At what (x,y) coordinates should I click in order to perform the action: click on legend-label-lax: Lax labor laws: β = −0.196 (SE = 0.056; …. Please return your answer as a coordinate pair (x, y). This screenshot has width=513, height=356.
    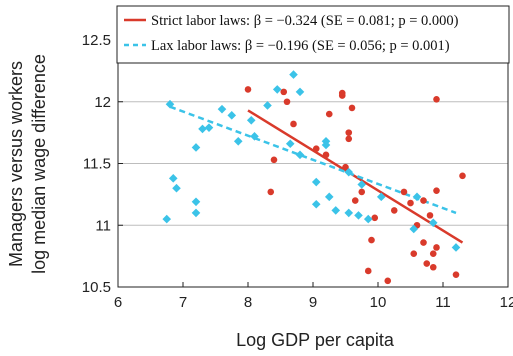
    Looking at the image, I should click on (300, 46).